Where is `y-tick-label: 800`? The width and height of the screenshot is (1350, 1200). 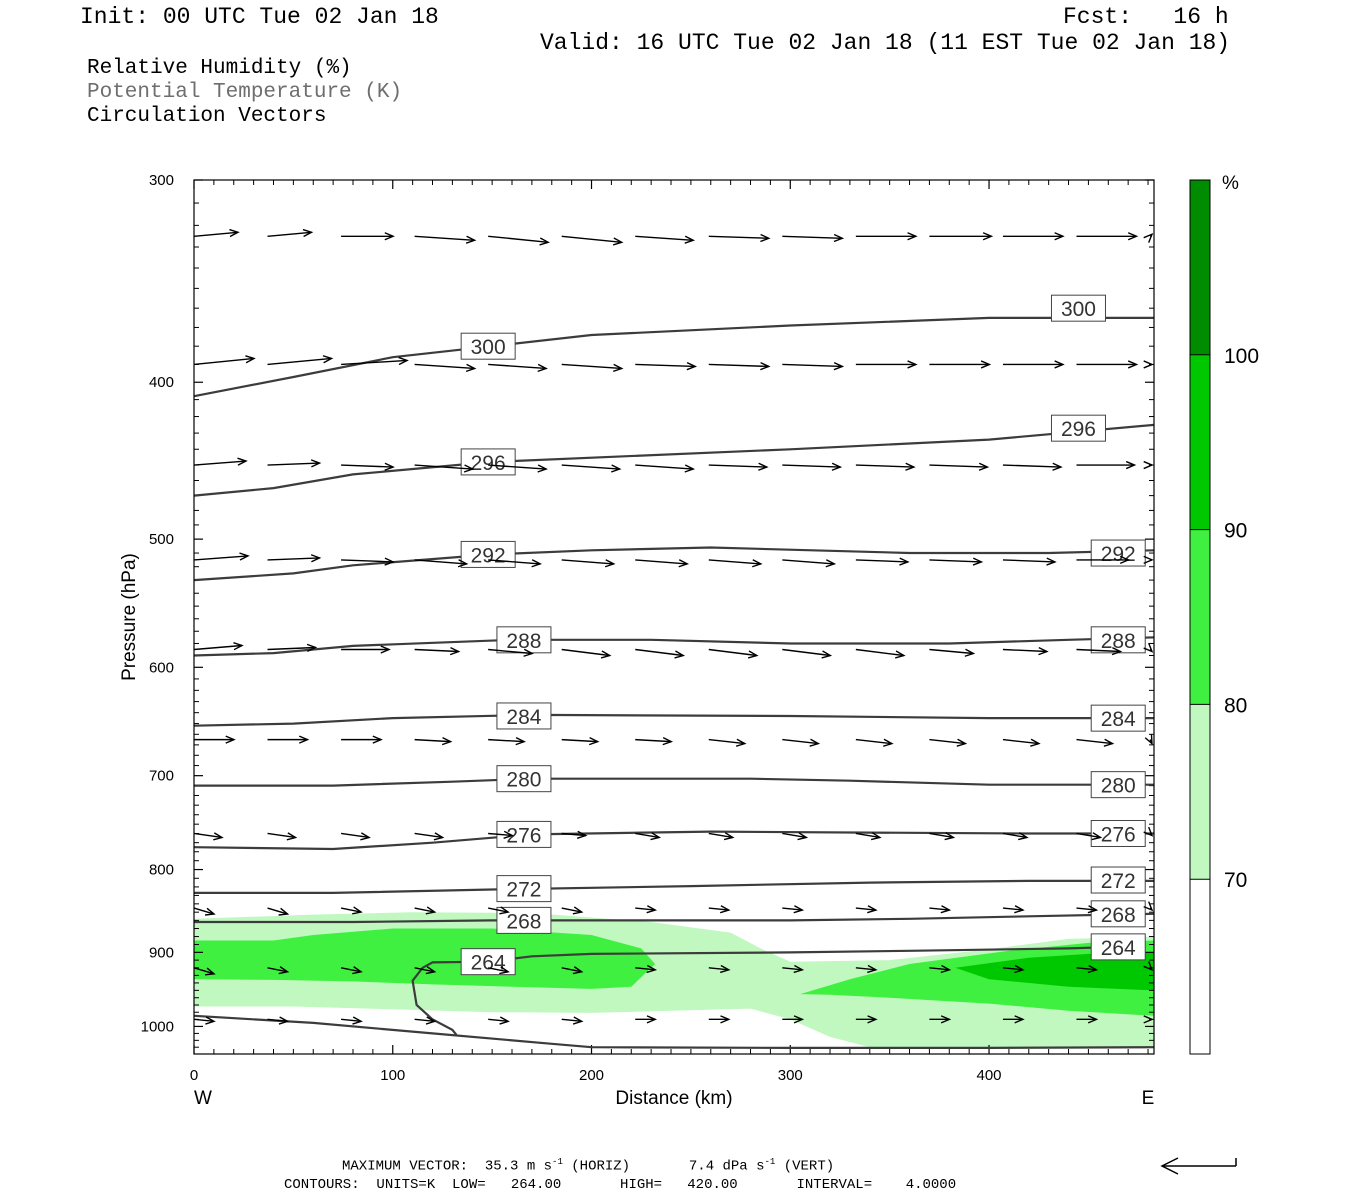 y-tick-label: 800 is located at coordinates (161, 870).